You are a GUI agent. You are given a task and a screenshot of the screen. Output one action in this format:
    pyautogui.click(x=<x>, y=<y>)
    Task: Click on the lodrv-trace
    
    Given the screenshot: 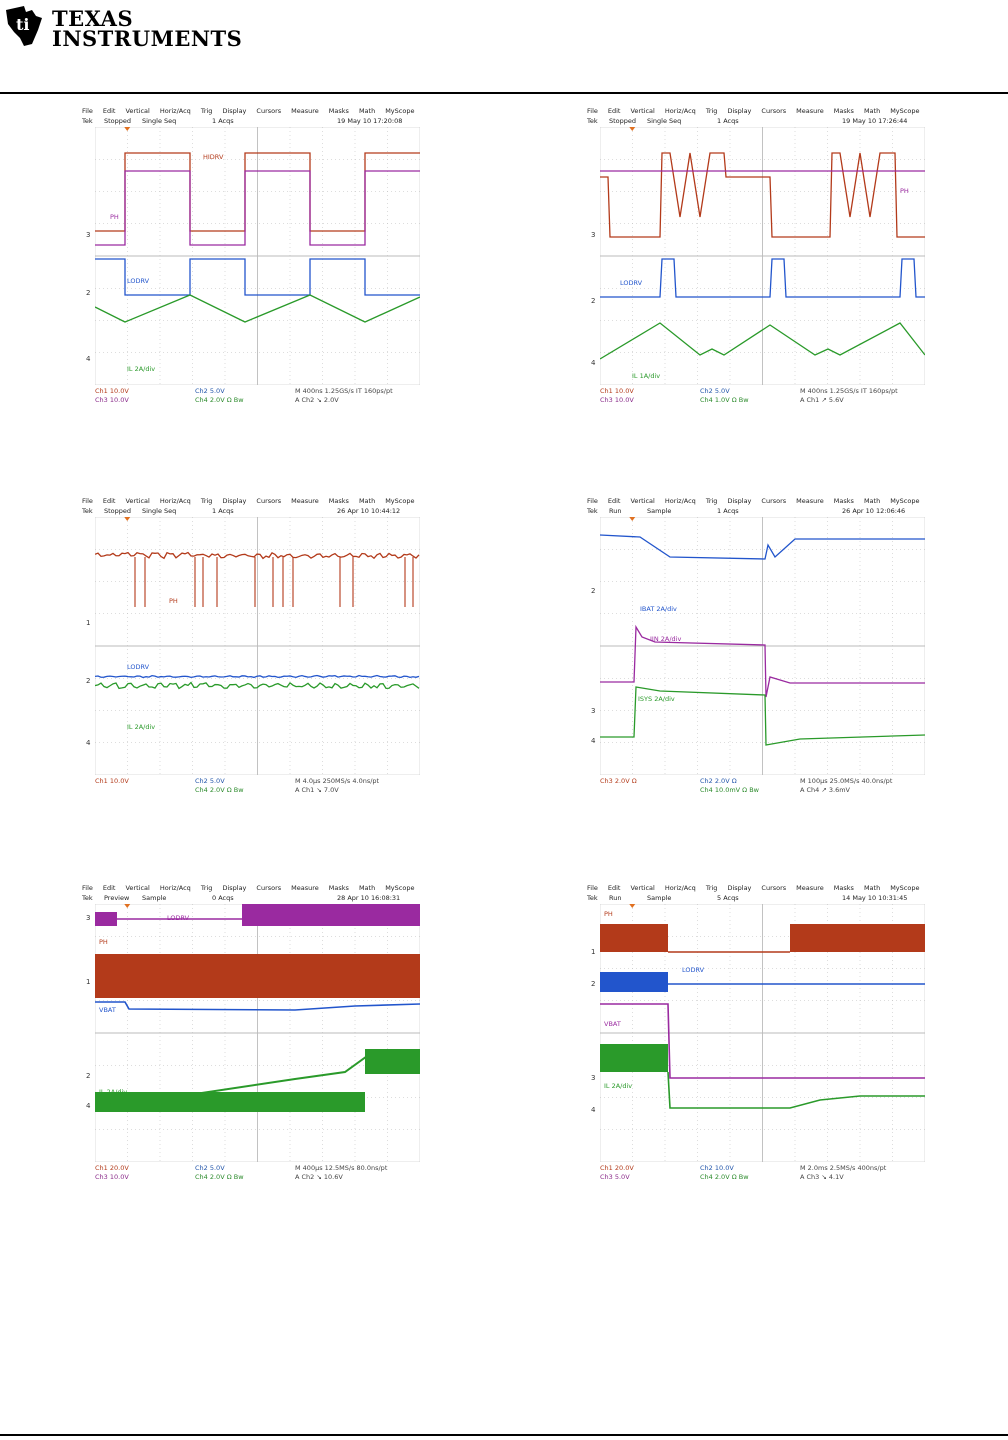 What is the action you would take?
    pyautogui.click(x=257, y=676)
    